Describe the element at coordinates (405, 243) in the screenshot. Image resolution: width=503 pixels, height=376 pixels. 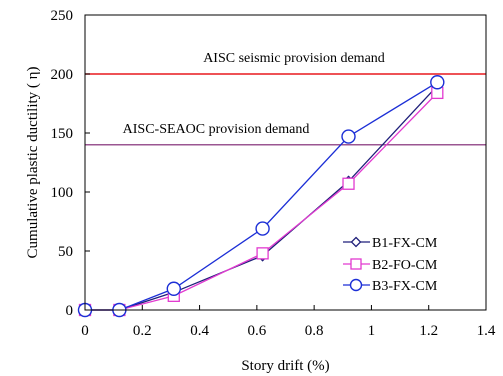
I see `legend-label: B1-FX-CM` at that location.